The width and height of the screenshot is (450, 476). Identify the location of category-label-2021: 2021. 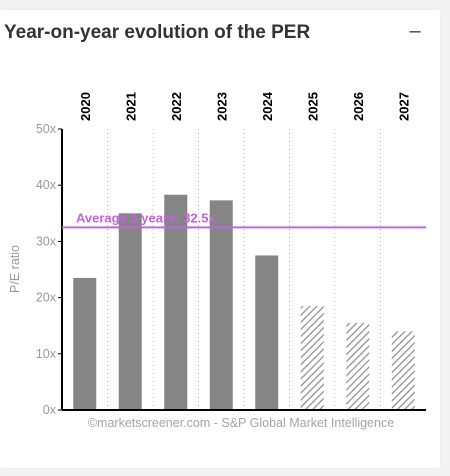
(130, 106).